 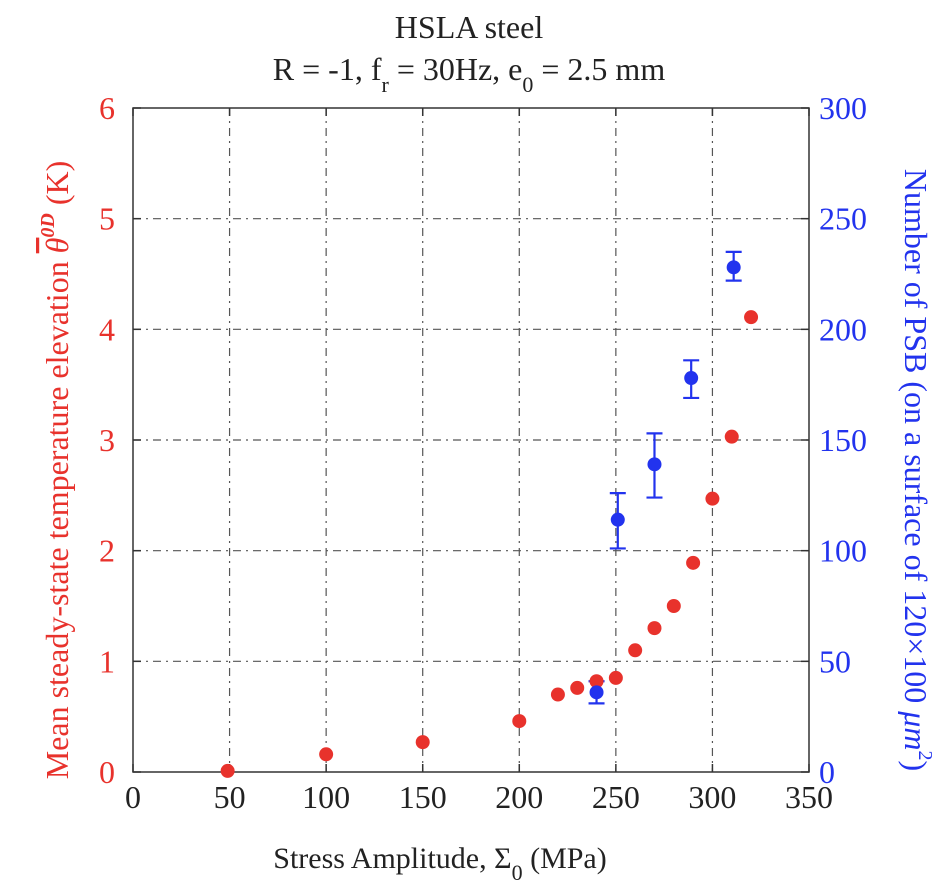 I want to click on y-left-tick-label: 3, so click(x=107, y=440).